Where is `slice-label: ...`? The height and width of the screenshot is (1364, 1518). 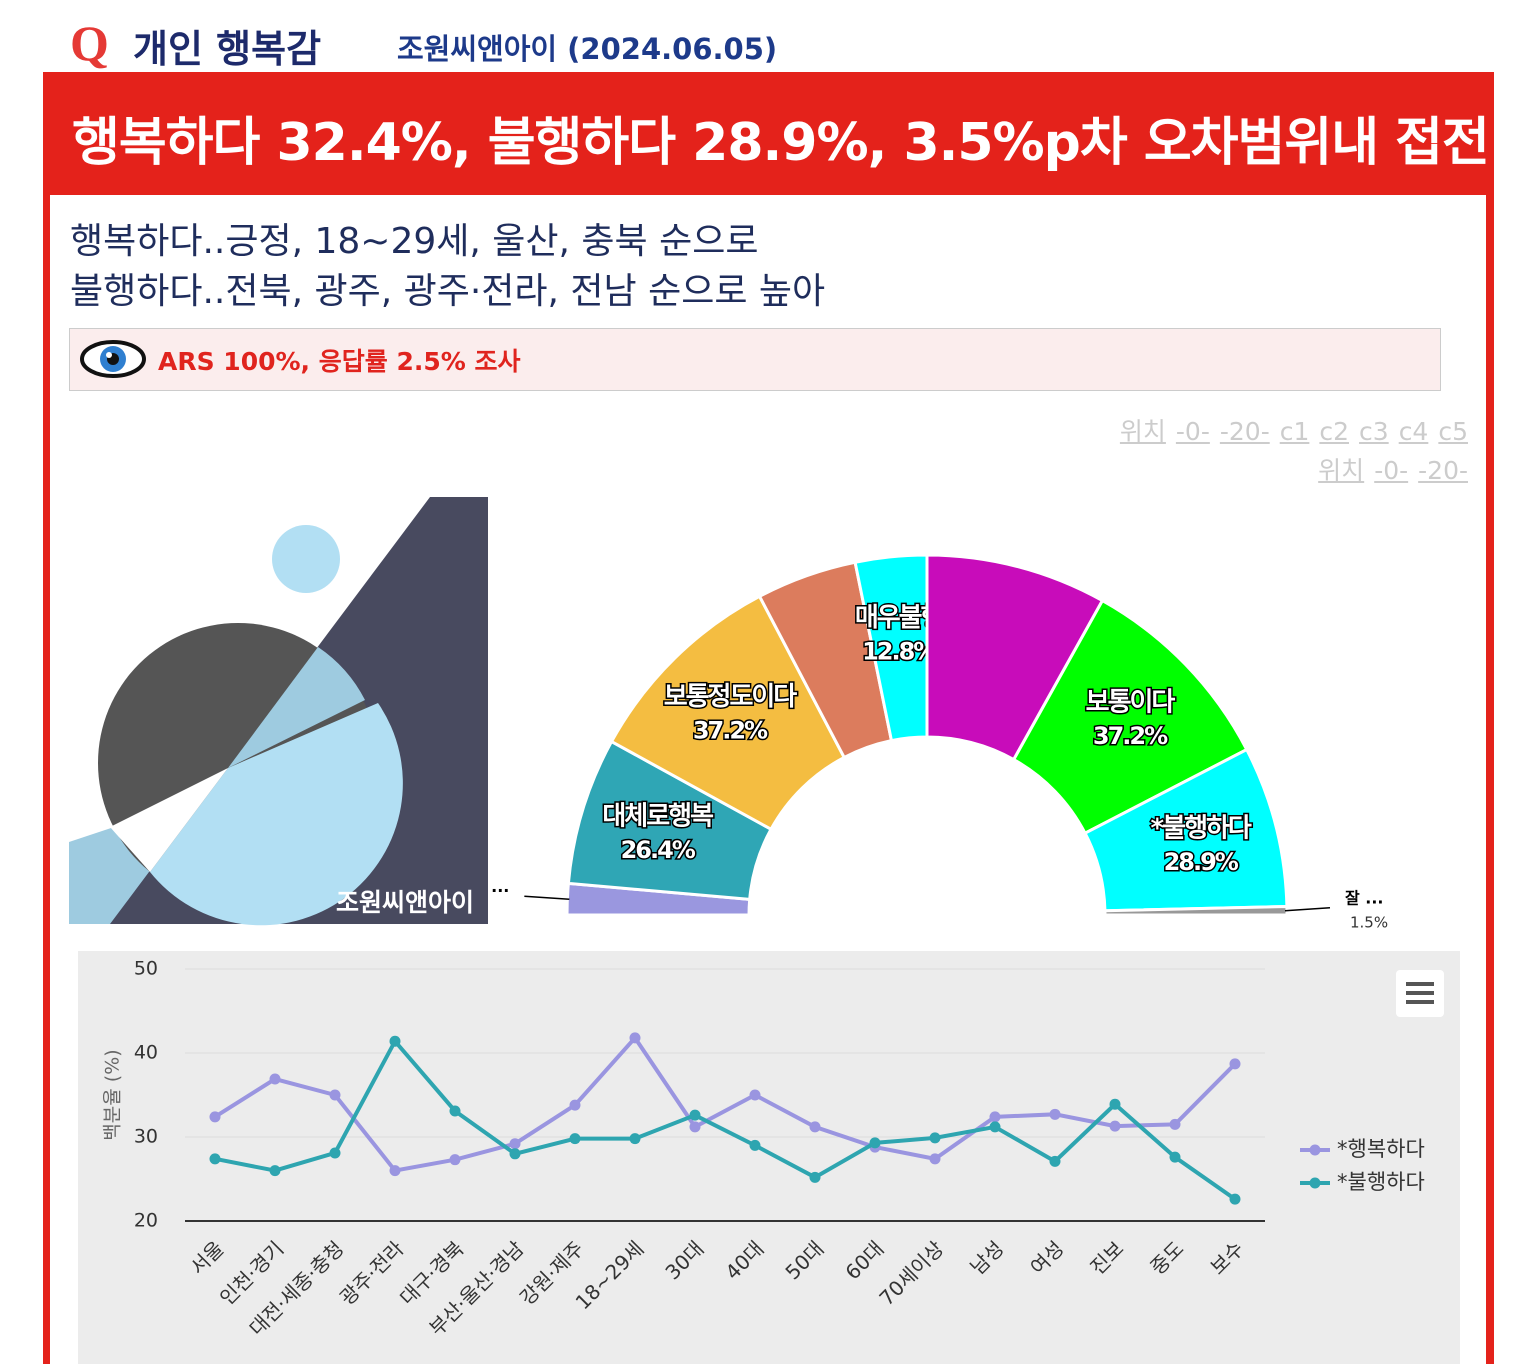 slice-label: ... is located at coordinates (500, 886).